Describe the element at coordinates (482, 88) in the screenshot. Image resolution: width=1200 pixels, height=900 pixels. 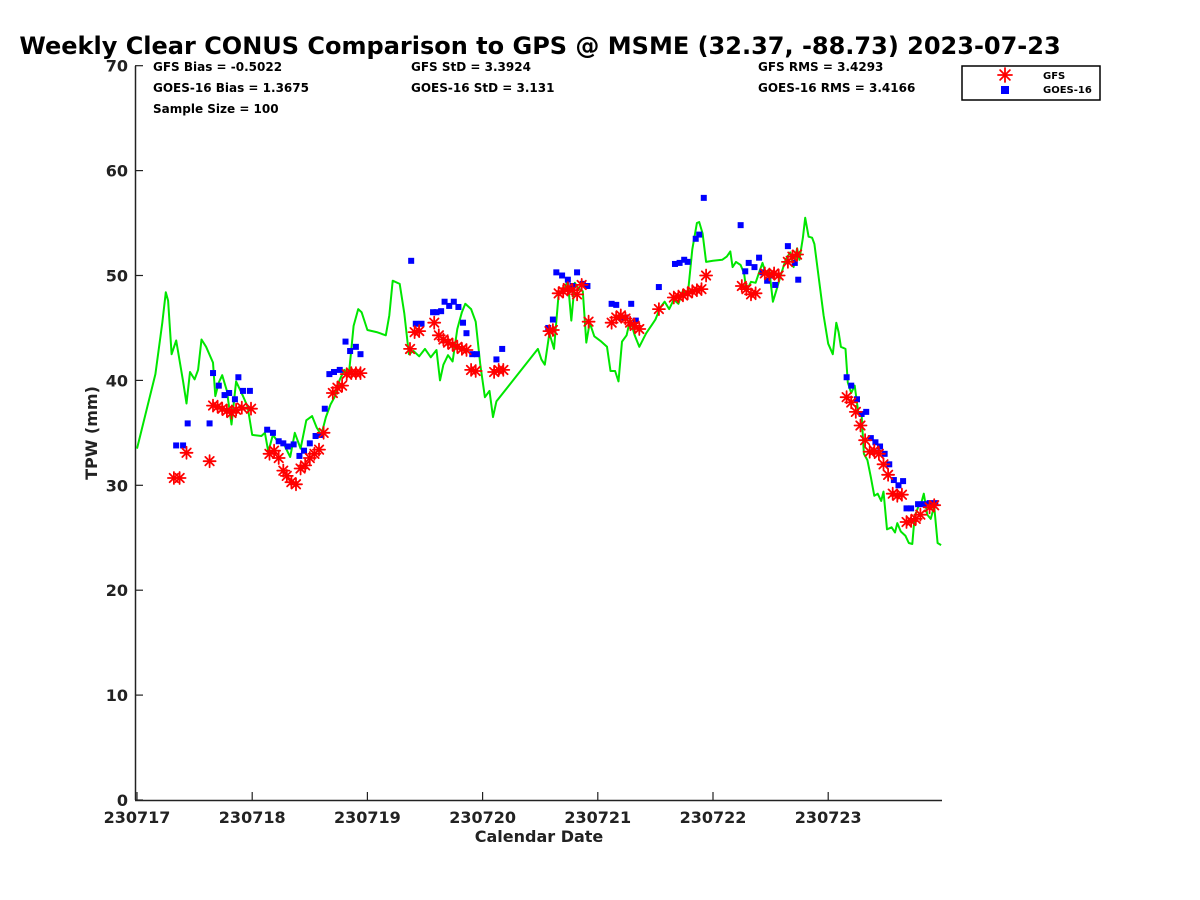
I see `stat-goes-std: GOES-16 StD = 3.131` at that location.